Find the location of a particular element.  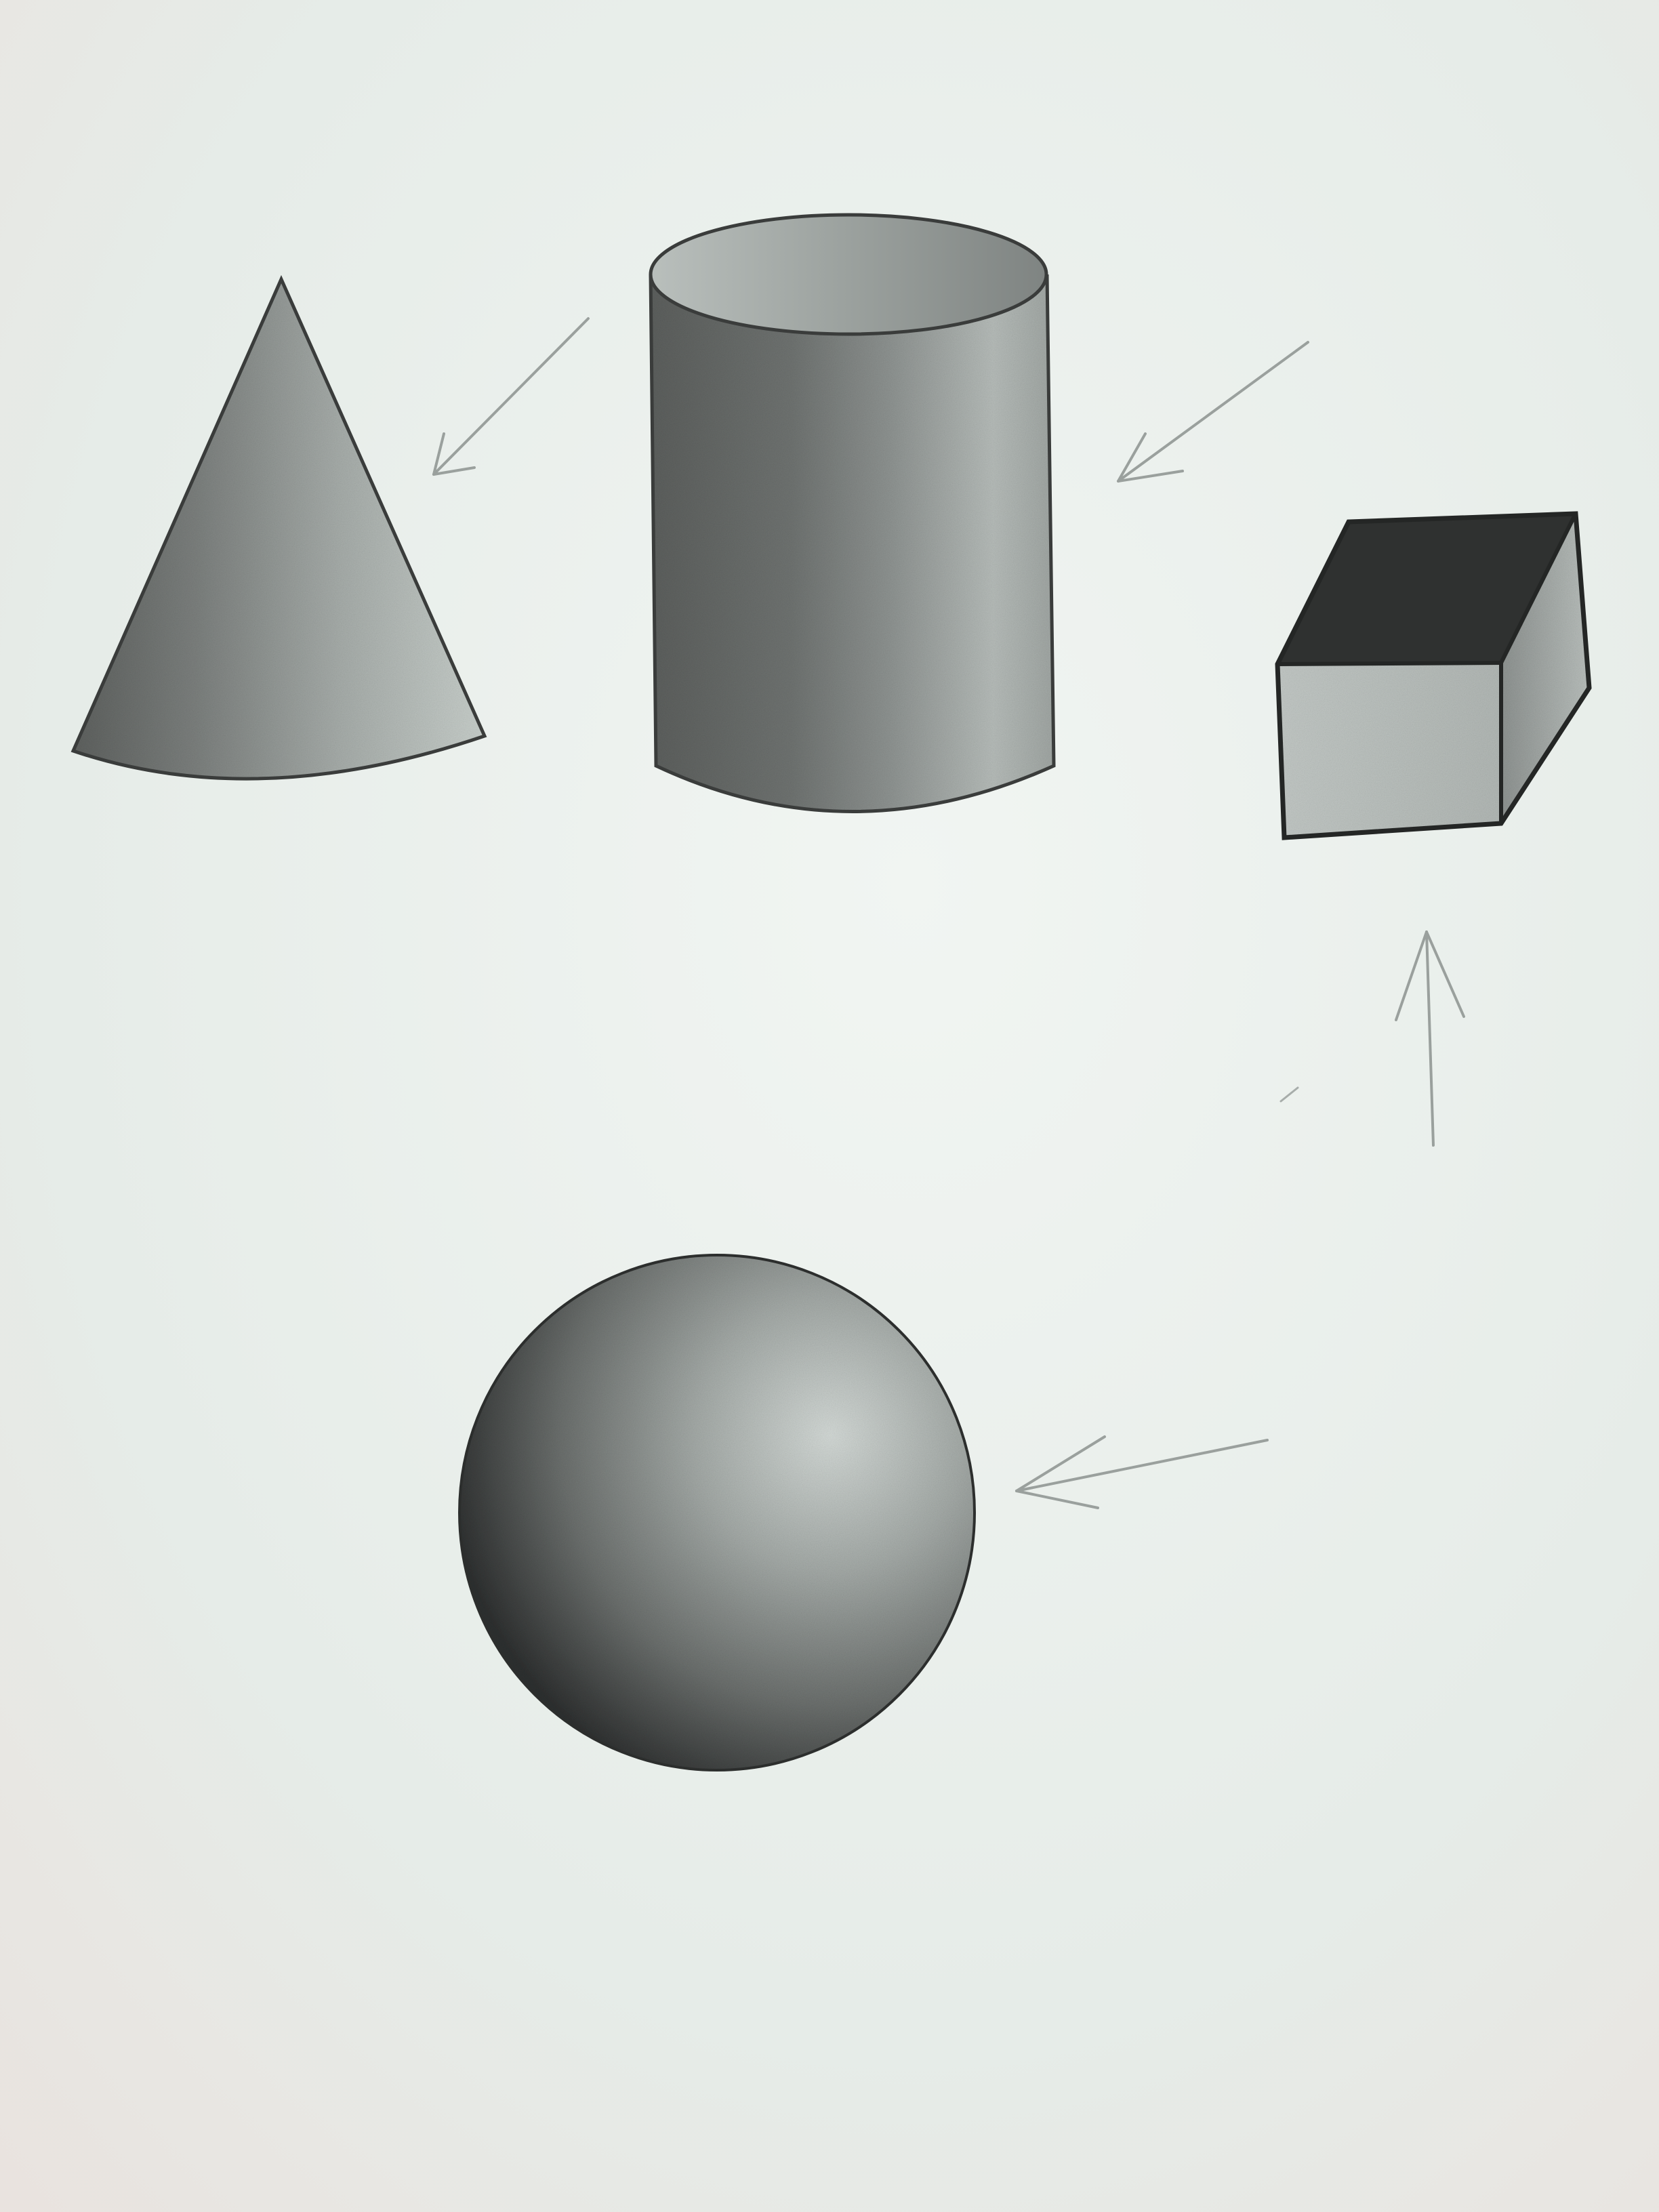

arrow-sphere-icon is located at coordinates (1142, 1472).